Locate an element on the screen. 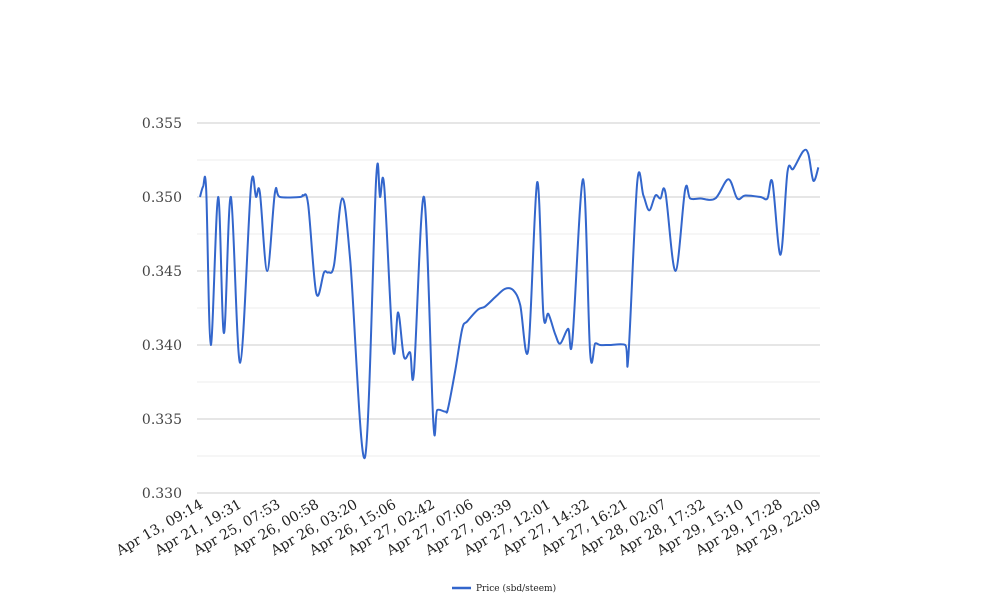 The image size is (1008, 616). y-tick-label: 0.355 is located at coordinates (162, 124).